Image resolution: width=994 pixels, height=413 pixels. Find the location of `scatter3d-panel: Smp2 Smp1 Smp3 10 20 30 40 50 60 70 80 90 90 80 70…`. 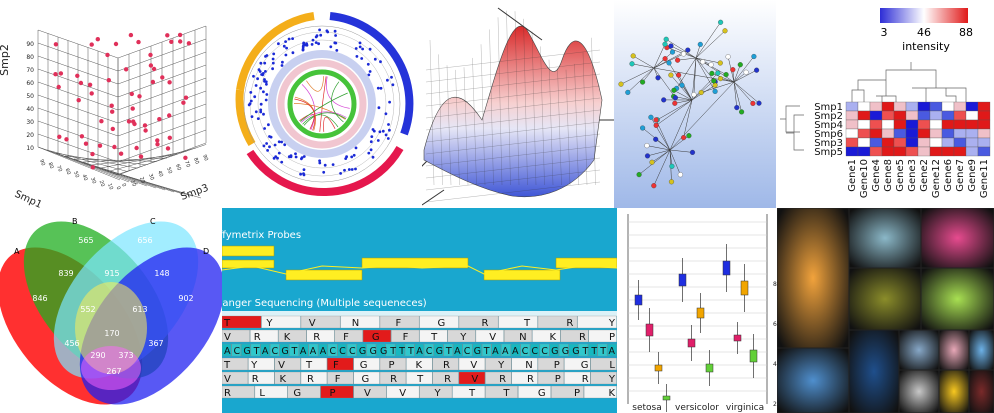

scatter3d-panel: Smp2 Smp1 Smp3 10 20 30 40 50 60 70 80 90 90 80 70… is located at coordinates (111, 104).